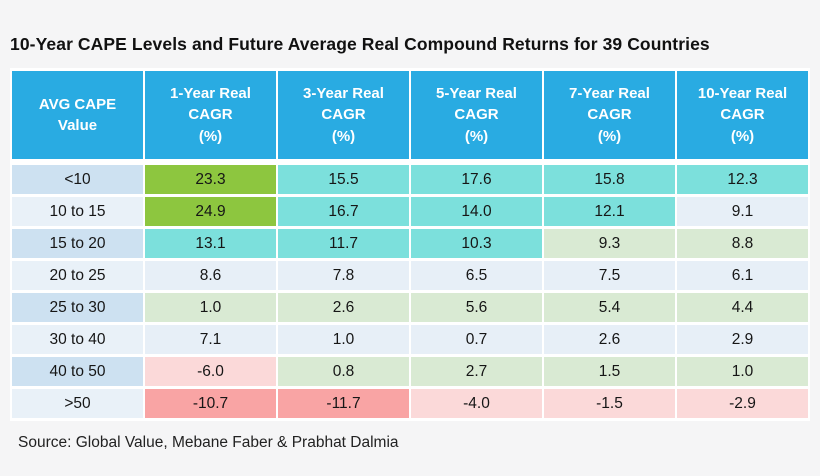  What do you see at coordinates (410, 403) in the screenshot?
I see `table-row: >50 -10.7 -11.7 -4.0 -1.5 -2.9` at bounding box center [410, 403].